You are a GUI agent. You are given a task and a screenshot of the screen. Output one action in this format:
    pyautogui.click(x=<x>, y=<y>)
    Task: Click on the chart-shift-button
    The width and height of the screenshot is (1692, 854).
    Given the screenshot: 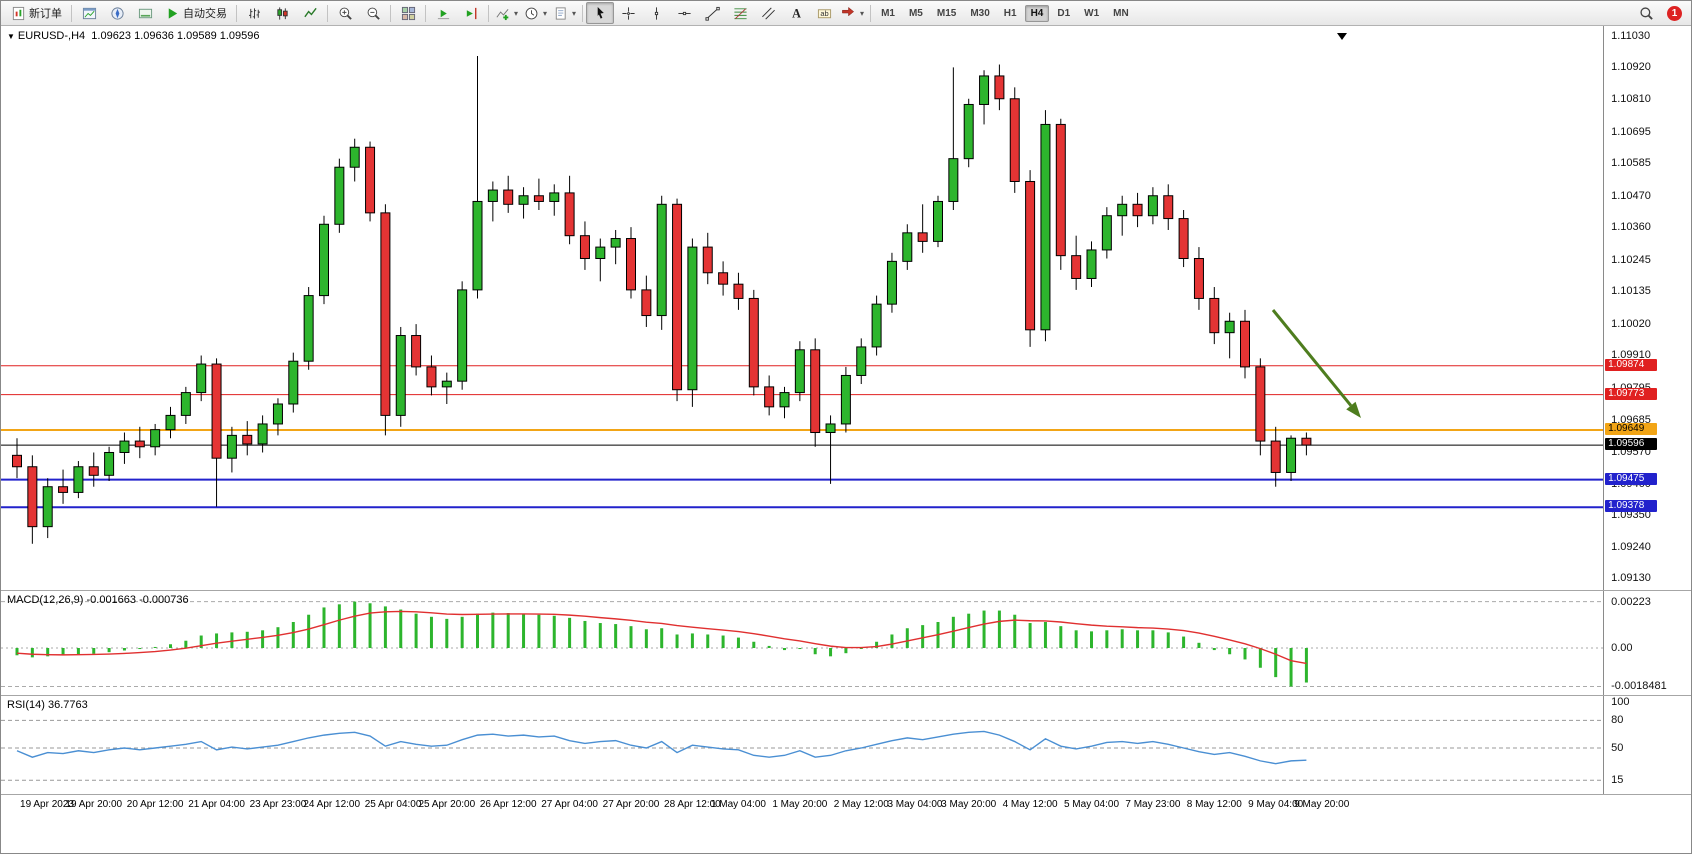 What is the action you would take?
    pyautogui.click(x=471, y=13)
    